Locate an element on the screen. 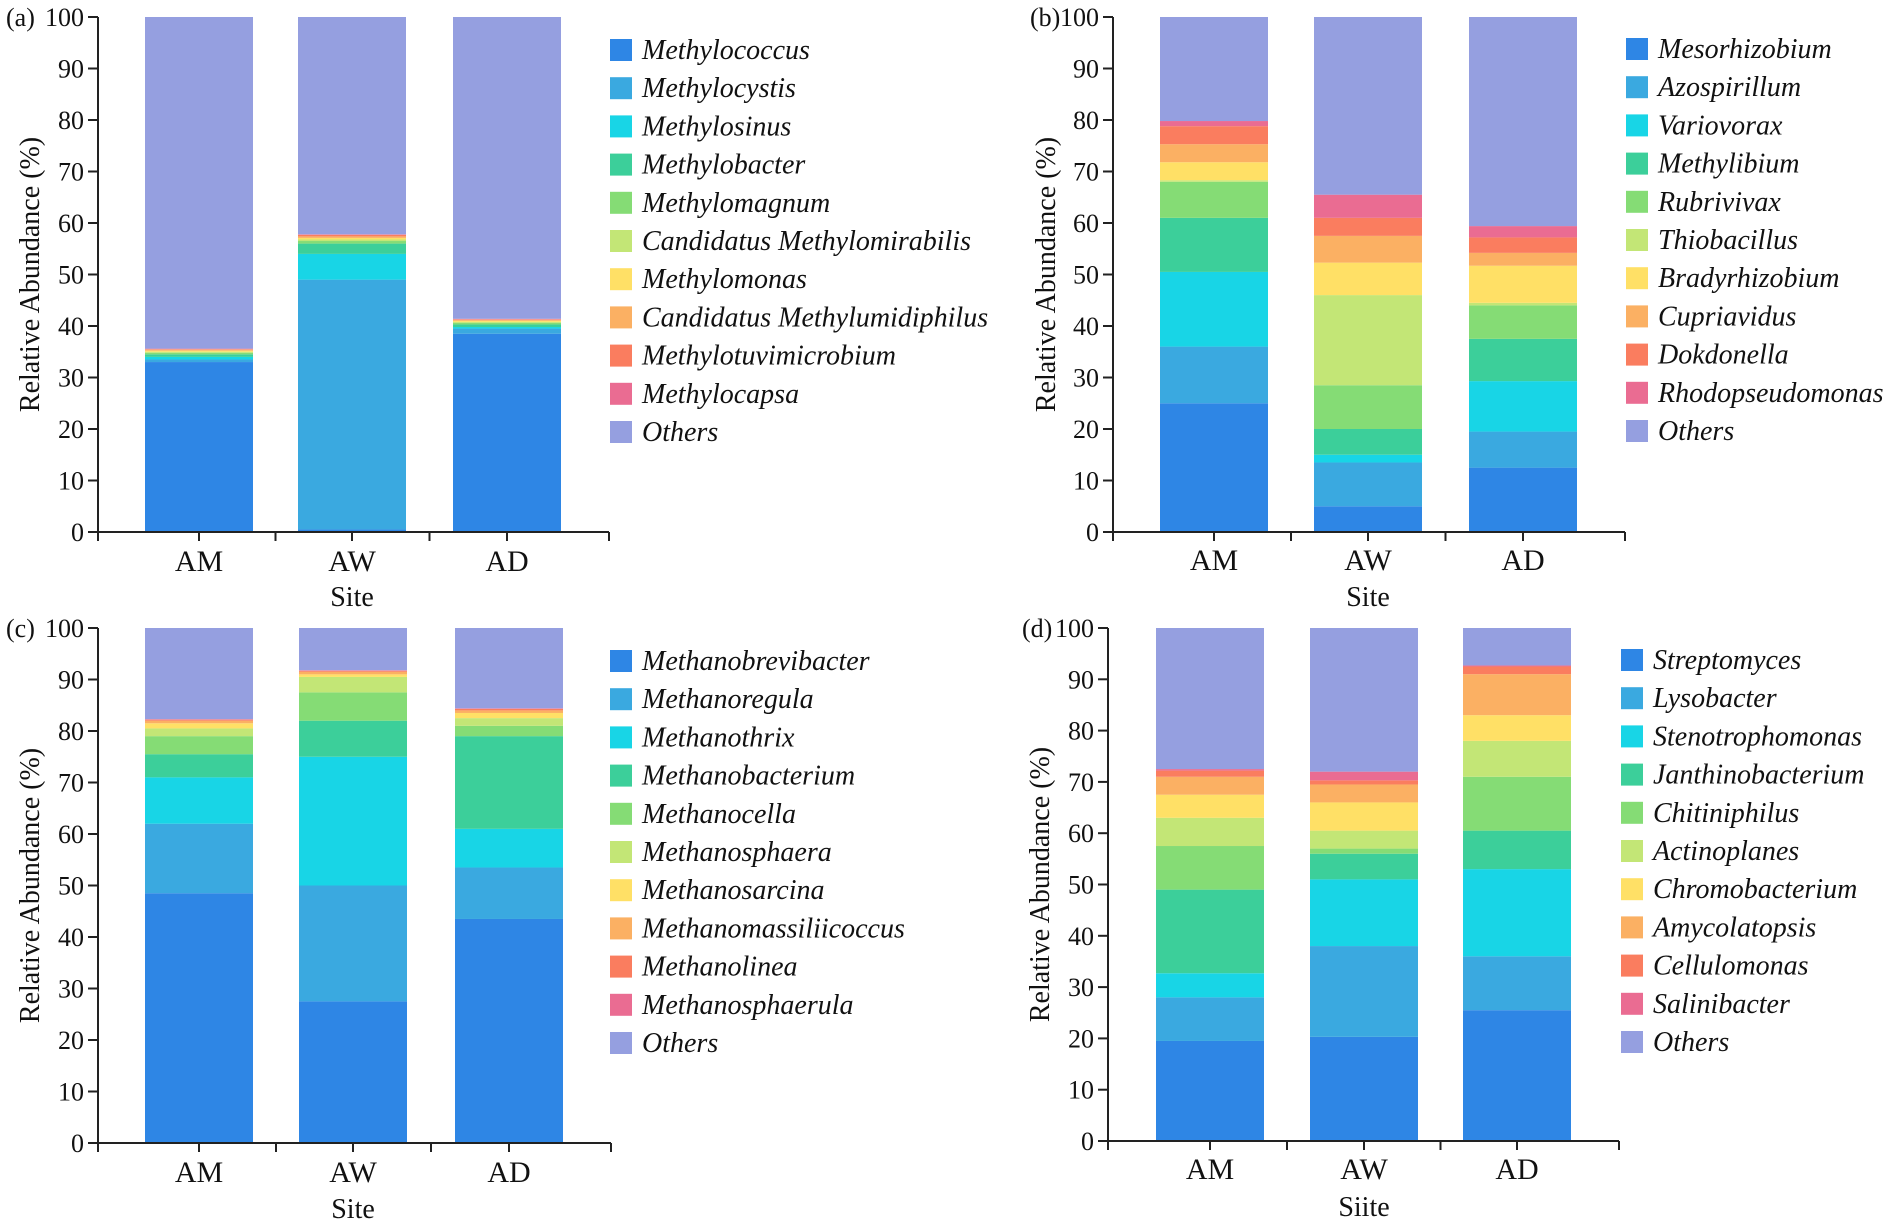 This screenshot has width=1902, height=1227. y-tick-label: 0 is located at coordinates (1092, 532).